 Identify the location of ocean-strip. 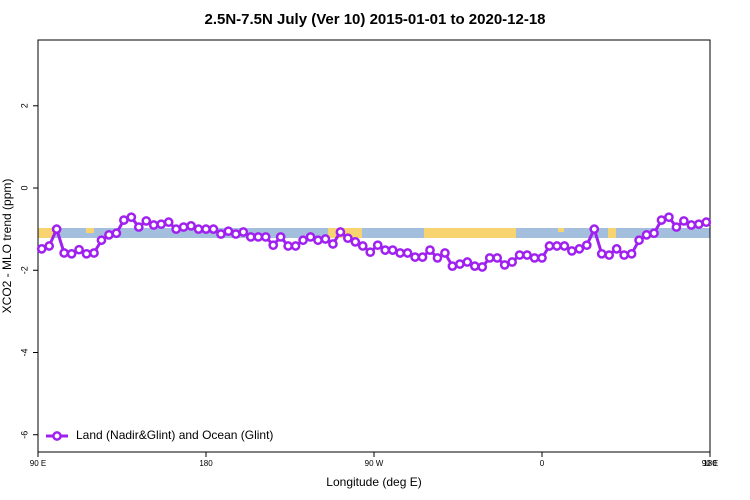
(374, 233).